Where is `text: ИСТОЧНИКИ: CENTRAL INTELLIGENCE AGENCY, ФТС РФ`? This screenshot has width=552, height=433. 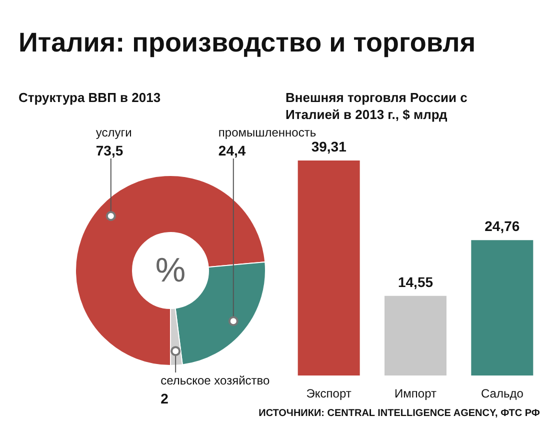
text: ИСТОЧНИКИ: CENTRAL INTELLIGENCE AGENCY, ФТС РФ is located at coordinates (399, 413).